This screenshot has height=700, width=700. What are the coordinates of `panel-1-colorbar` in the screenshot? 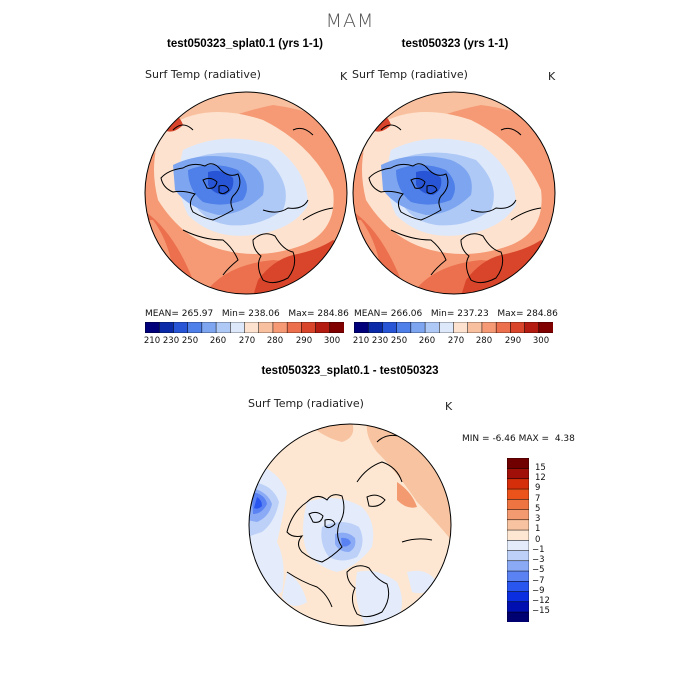 It's located at (244, 327).